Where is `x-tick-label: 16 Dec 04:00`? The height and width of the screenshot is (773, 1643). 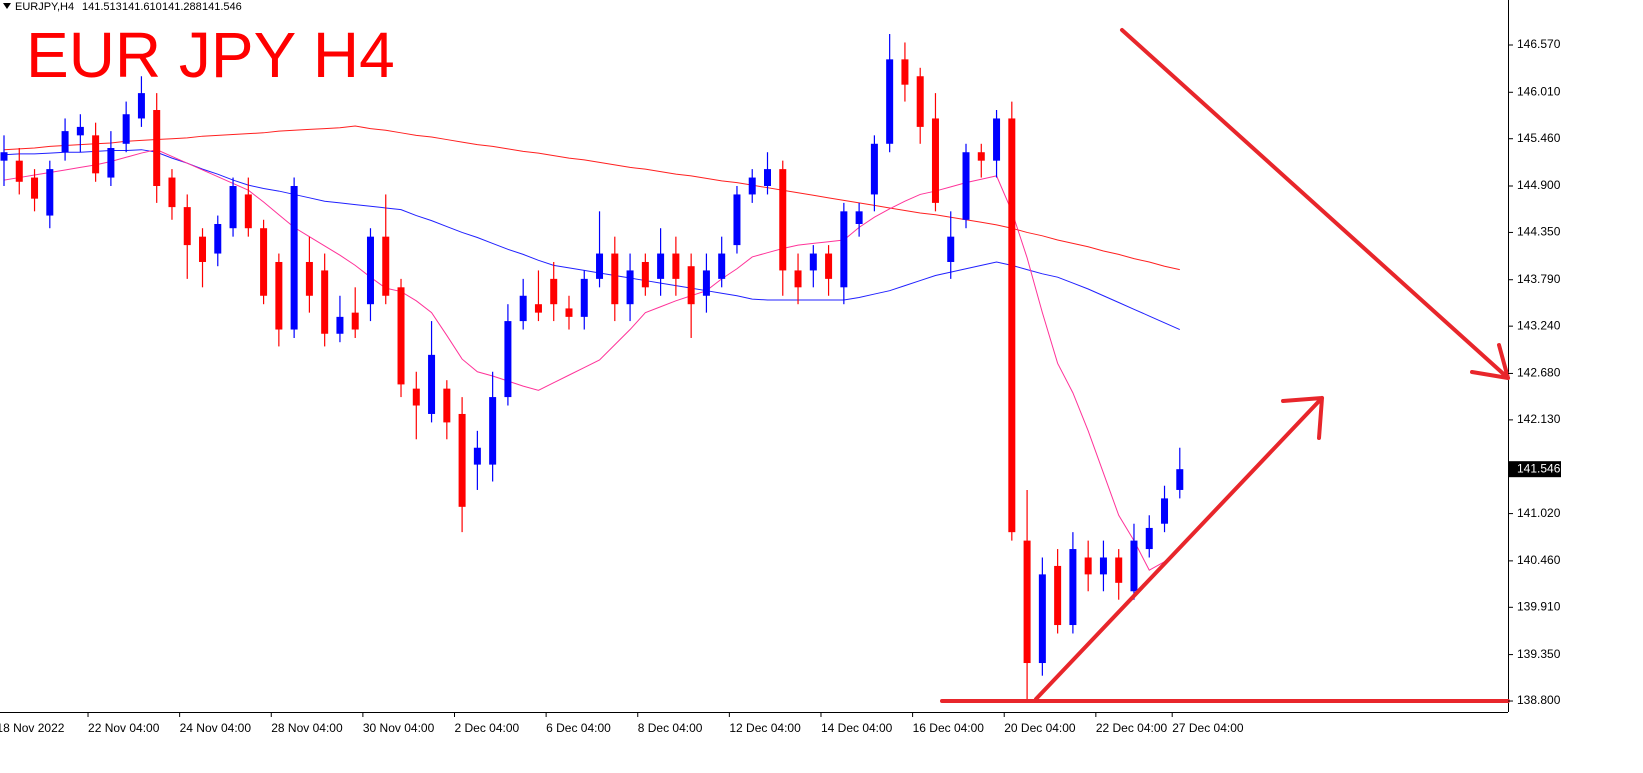
x-tick-label: 16 Dec 04:00 is located at coordinates (949, 728).